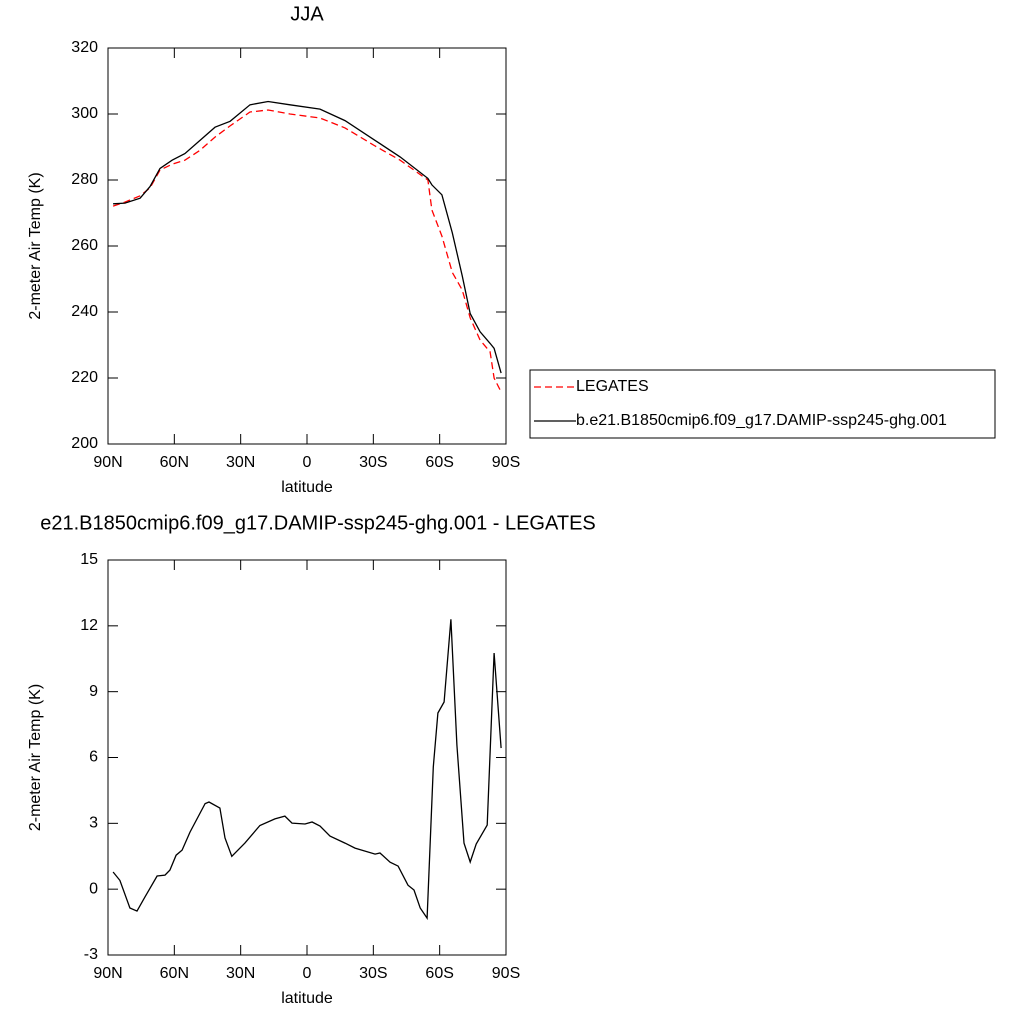  I want to click on y-tick-label: 200, so click(84, 443).